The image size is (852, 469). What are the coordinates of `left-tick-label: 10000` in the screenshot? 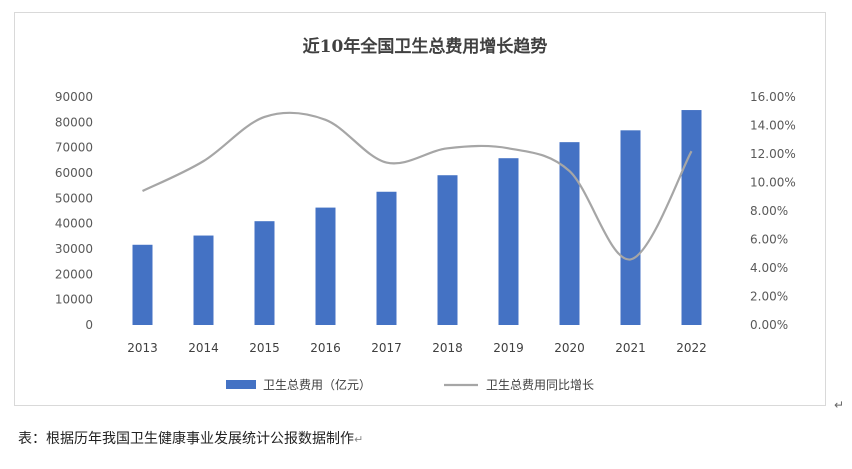 It's located at (74, 300).